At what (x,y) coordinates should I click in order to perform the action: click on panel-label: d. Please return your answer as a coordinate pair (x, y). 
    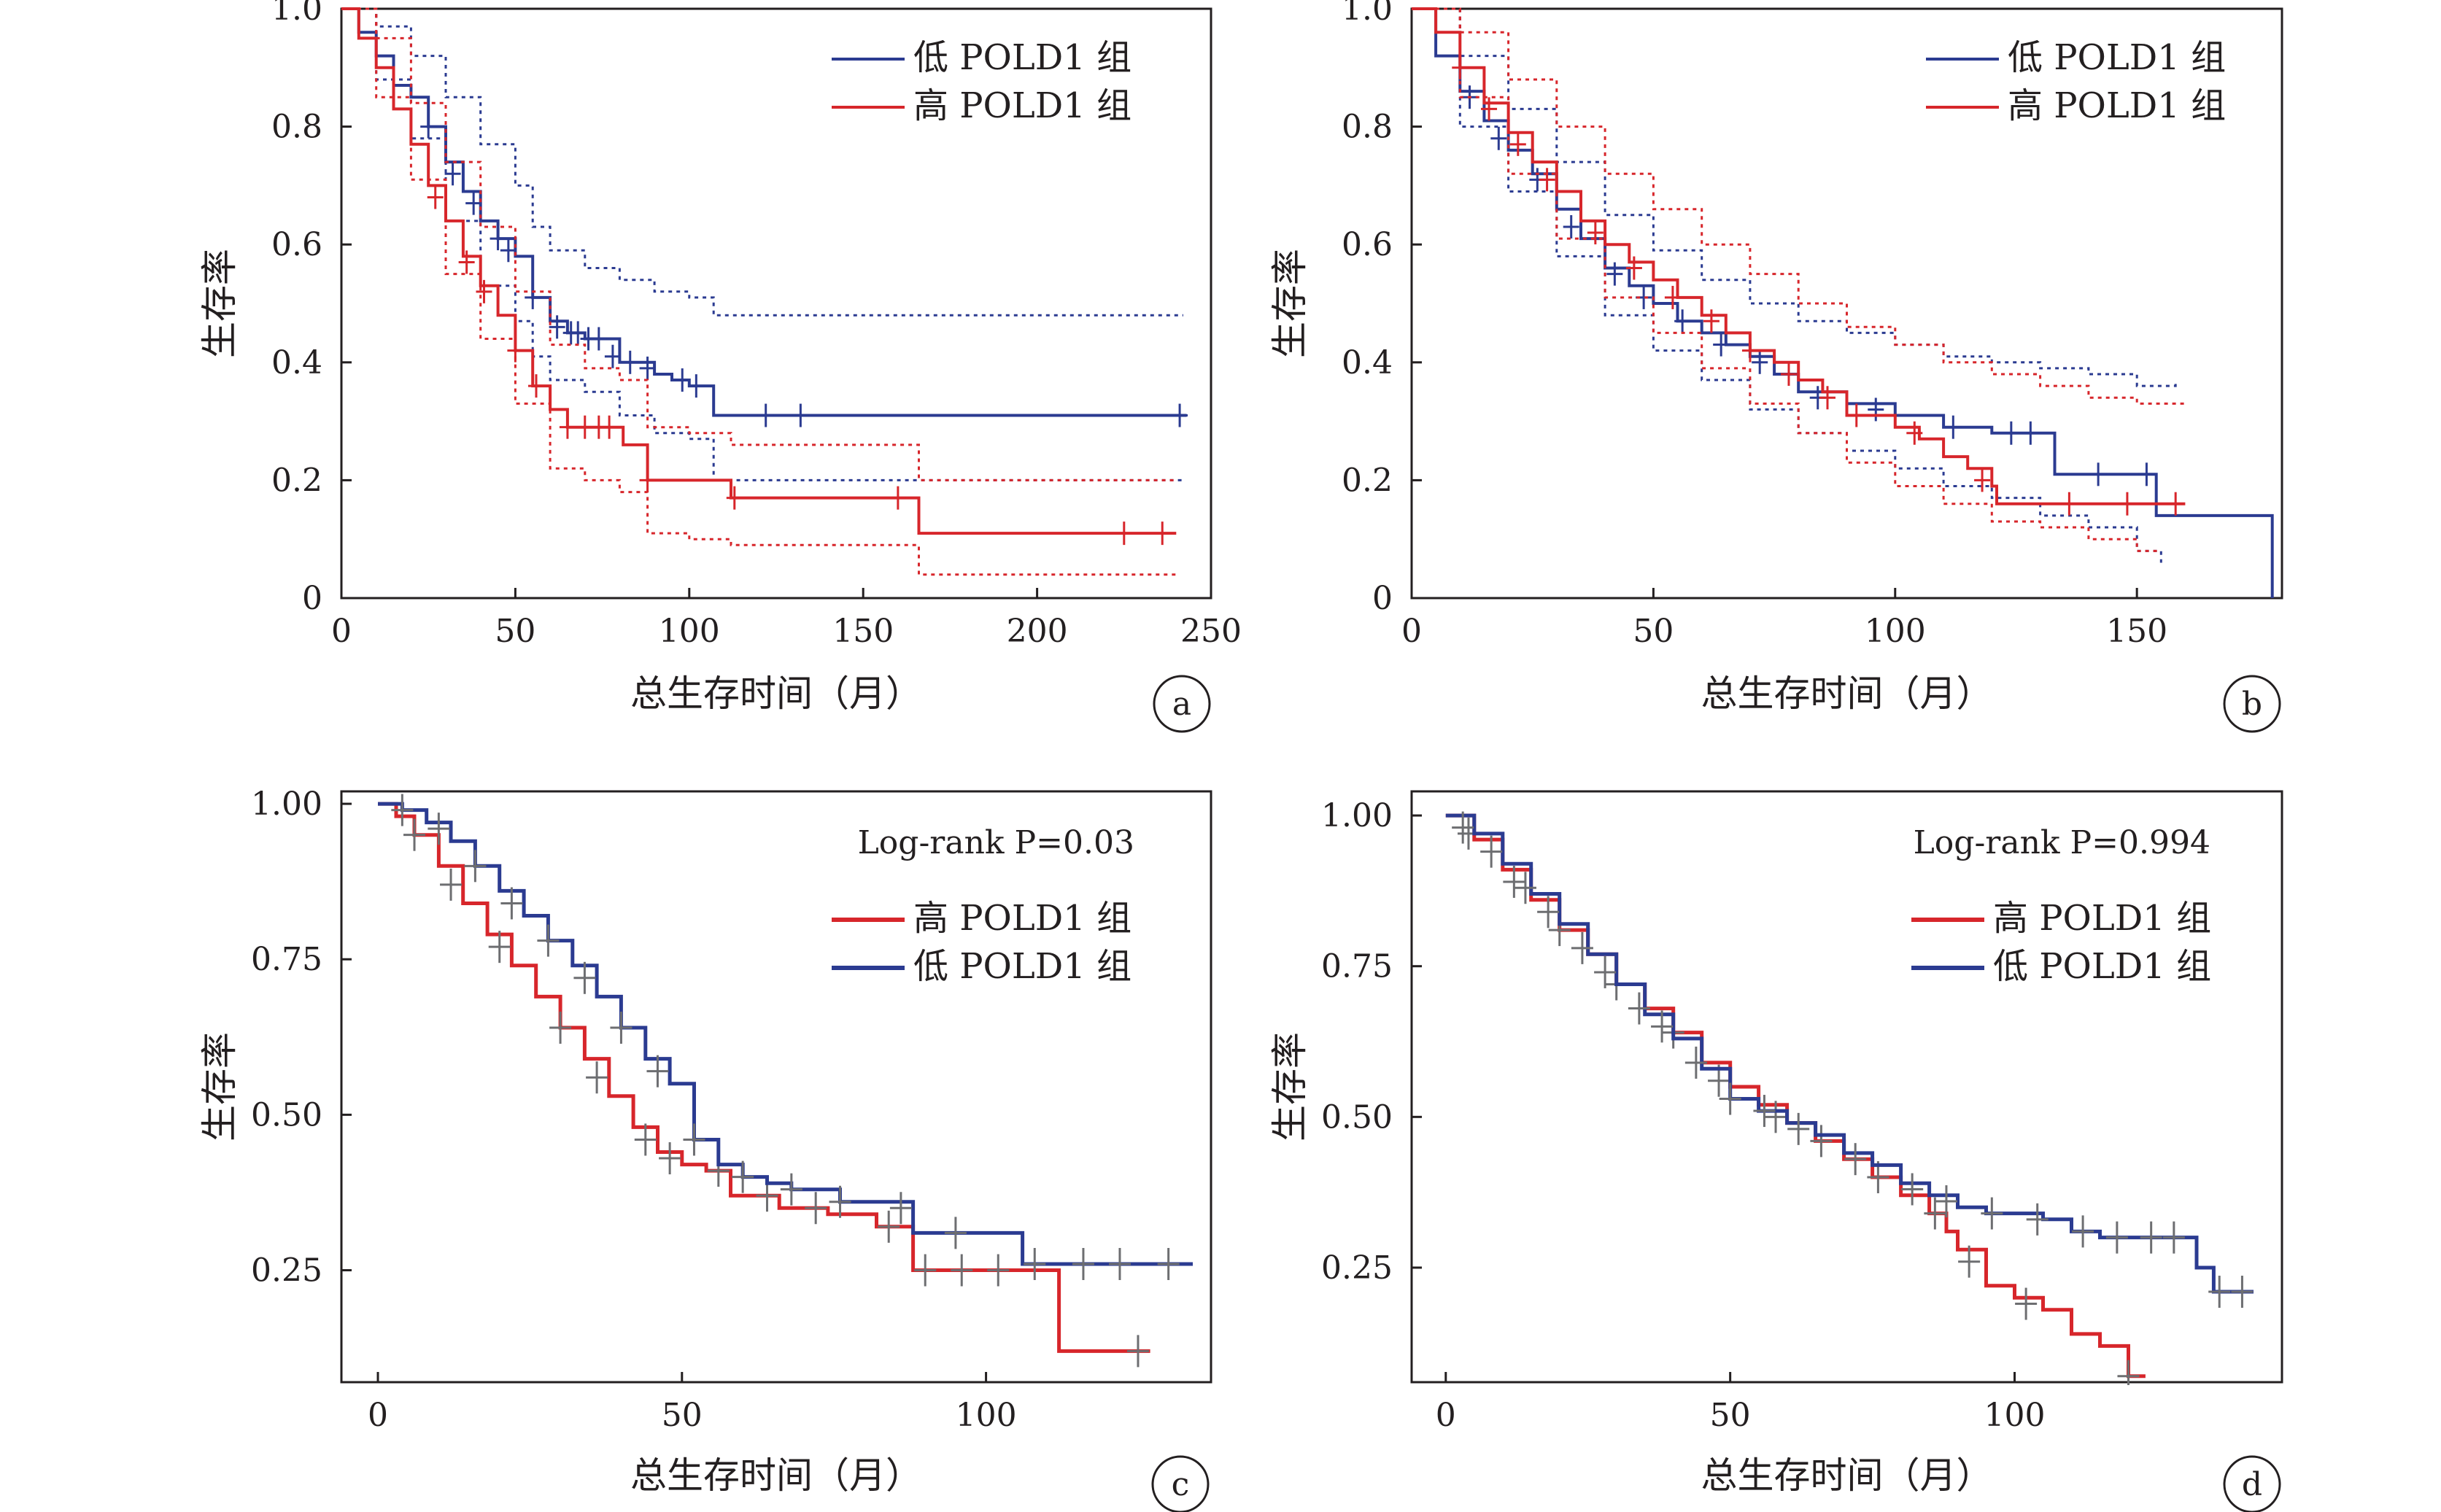
    Looking at the image, I should click on (2252, 1484).